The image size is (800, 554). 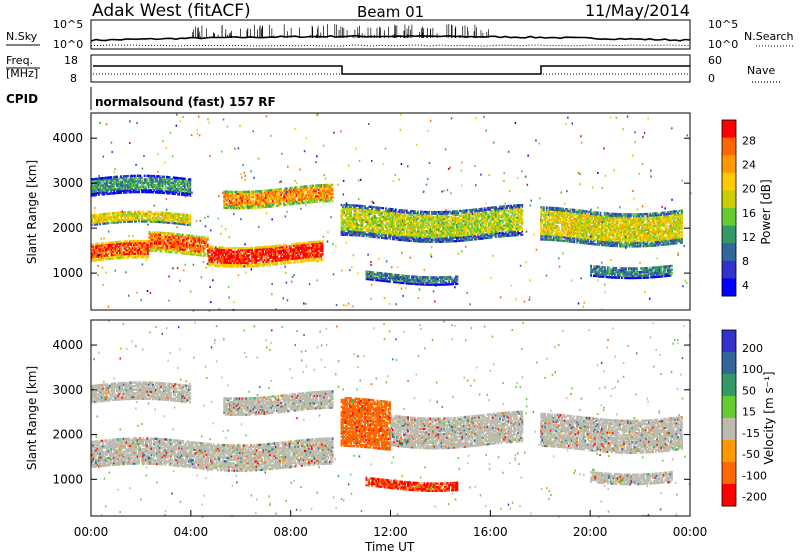 What do you see at coordinates (723, 24) in the screenshot?
I see `noise-right-tick-high: 10^5` at bounding box center [723, 24].